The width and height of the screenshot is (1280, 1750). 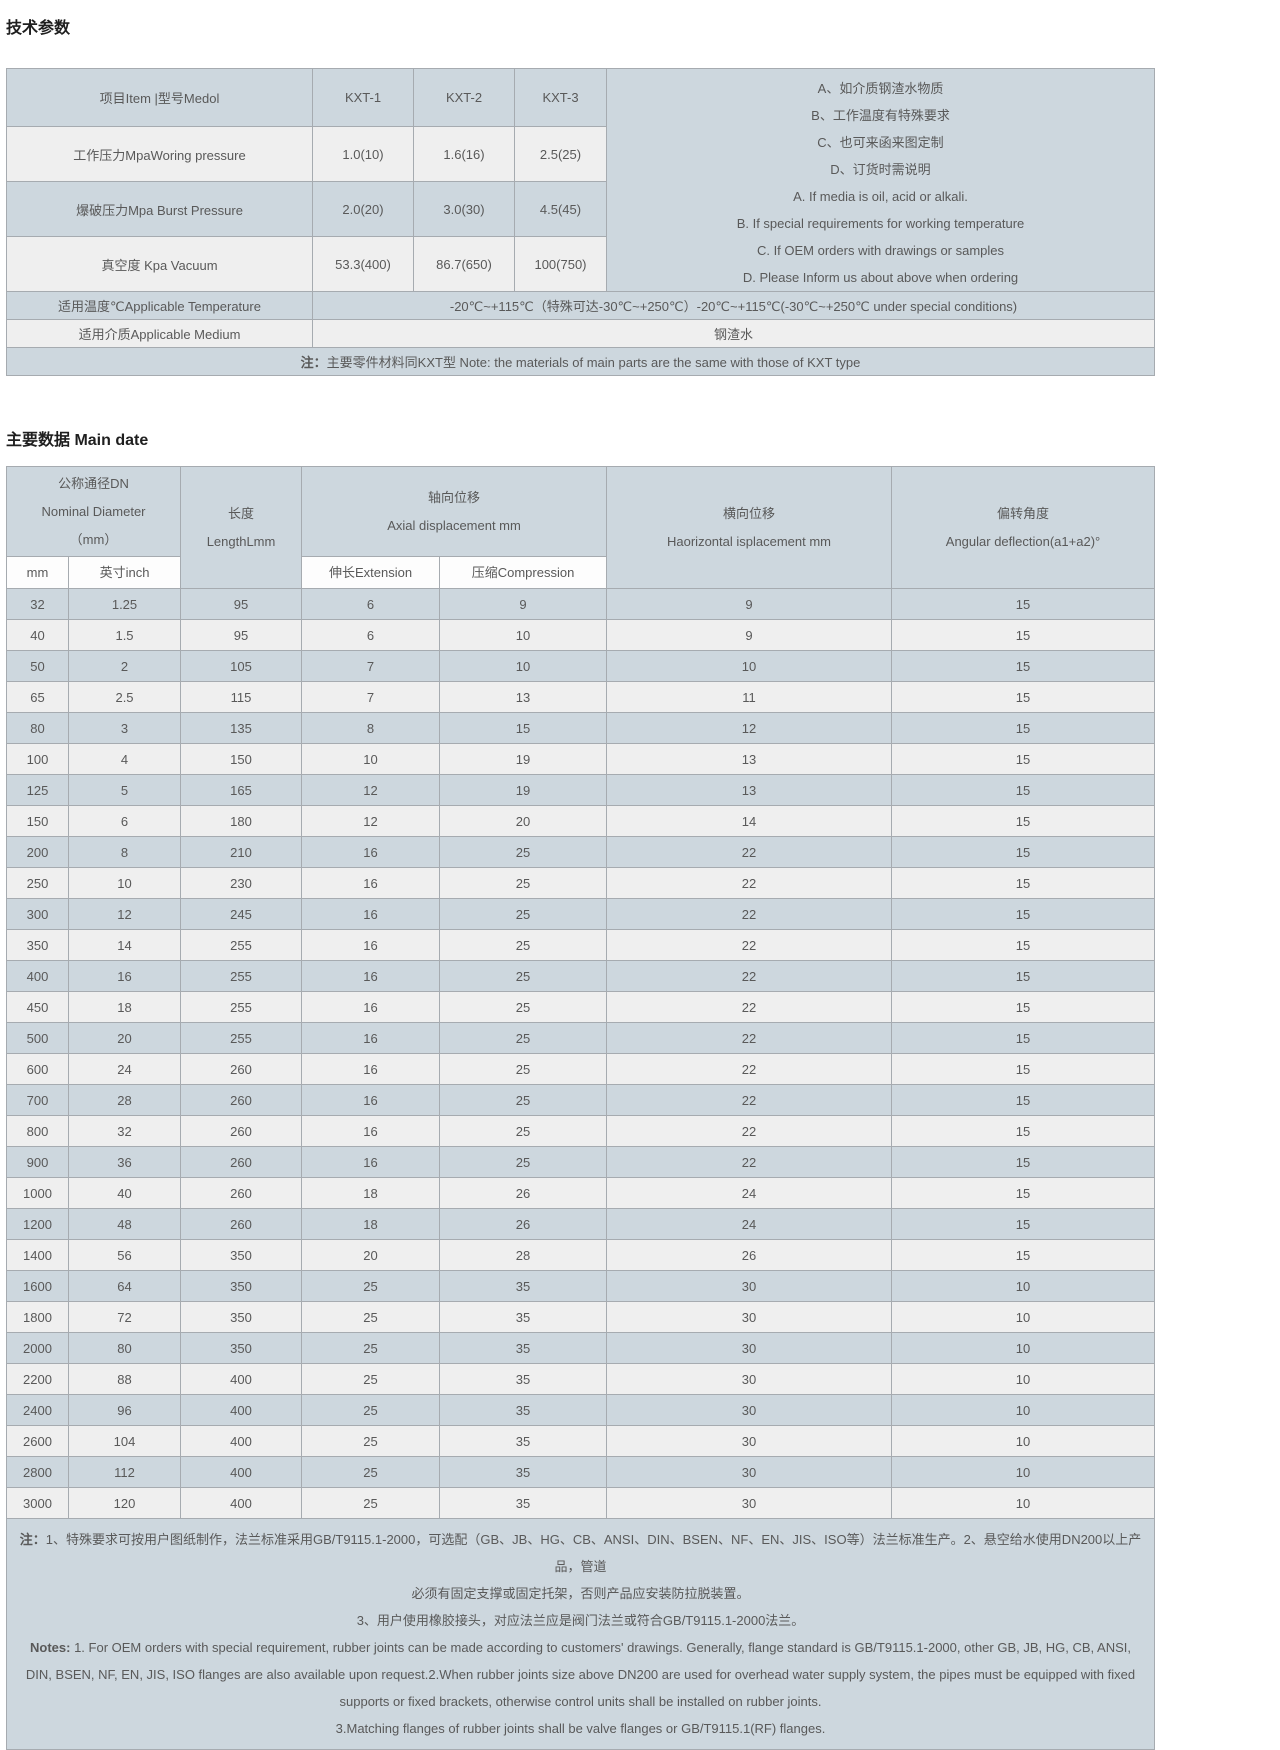 I want to click on table-cell: 112, so click(x=124, y=1472).